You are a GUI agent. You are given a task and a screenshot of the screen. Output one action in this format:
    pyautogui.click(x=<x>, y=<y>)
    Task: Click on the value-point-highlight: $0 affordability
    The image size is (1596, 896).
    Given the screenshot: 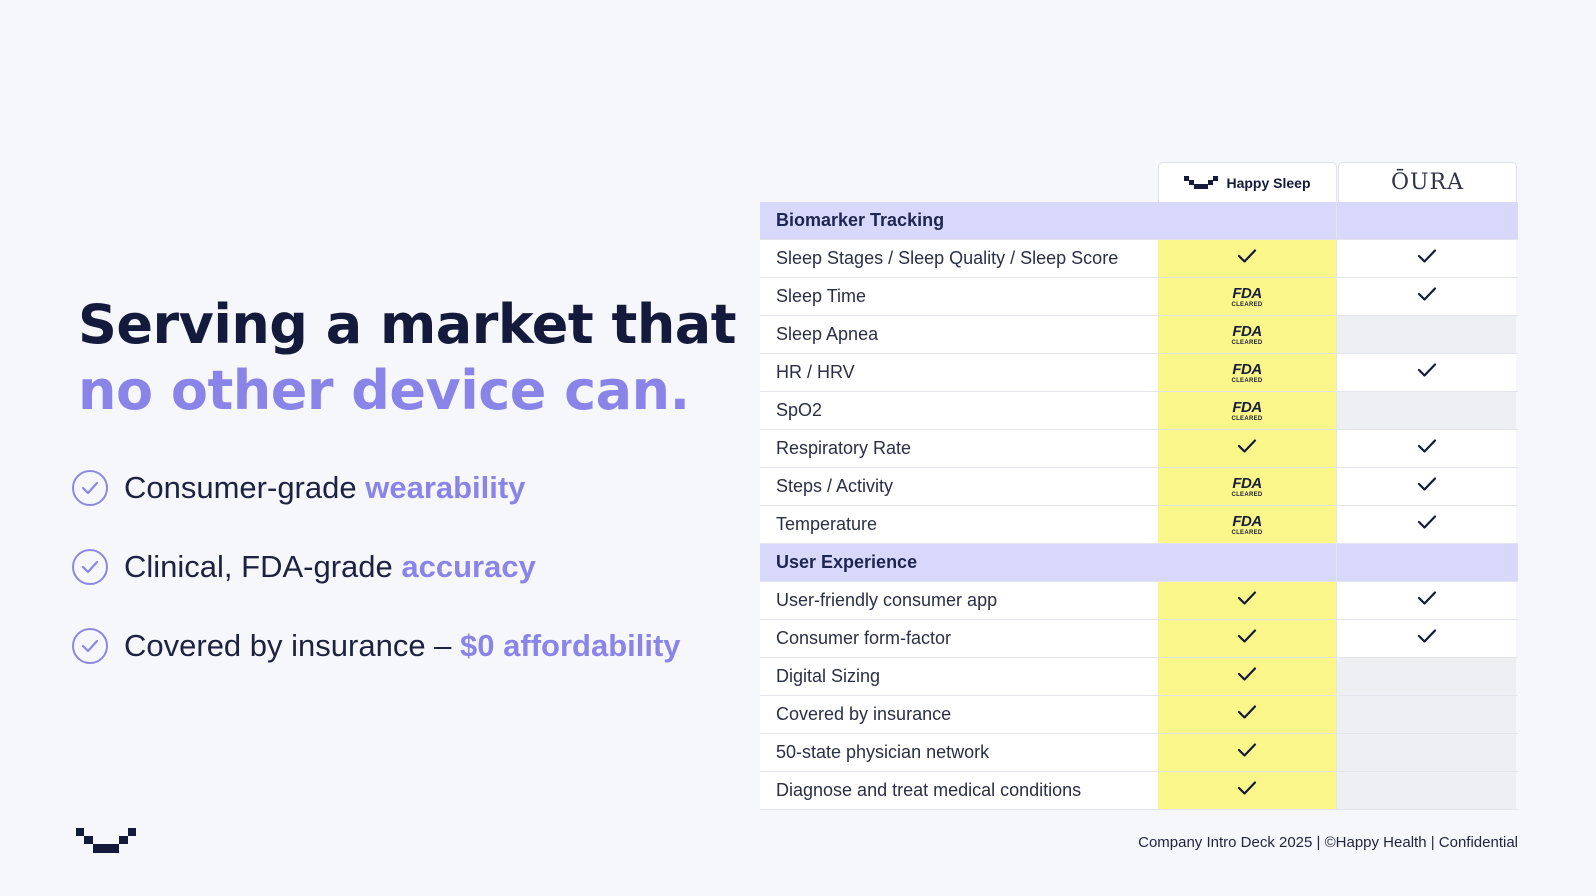 What is the action you would take?
    pyautogui.click(x=570, y=645)
    